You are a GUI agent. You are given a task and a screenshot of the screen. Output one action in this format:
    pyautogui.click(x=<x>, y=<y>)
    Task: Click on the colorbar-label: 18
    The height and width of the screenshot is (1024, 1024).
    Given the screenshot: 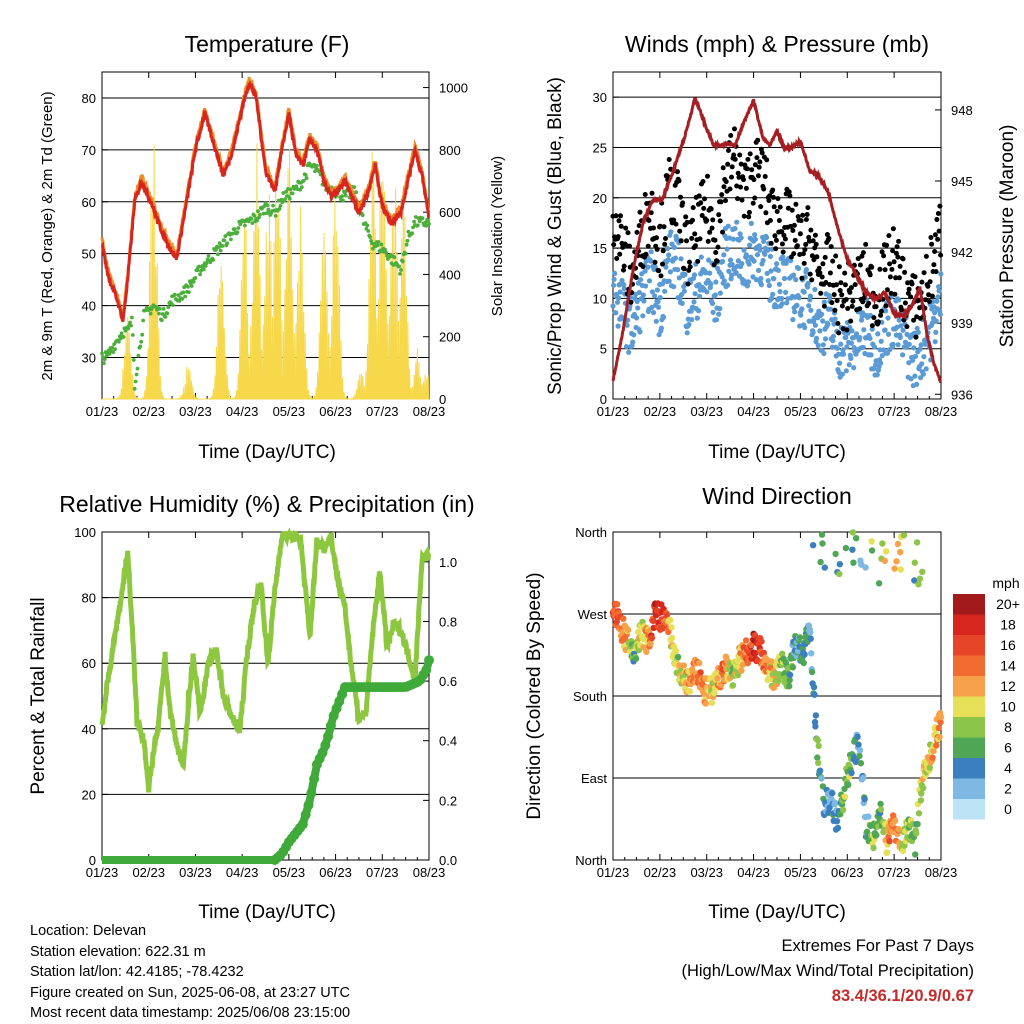 What is the action you would take?
    pyautogui.click(x=1008, y=625)
    